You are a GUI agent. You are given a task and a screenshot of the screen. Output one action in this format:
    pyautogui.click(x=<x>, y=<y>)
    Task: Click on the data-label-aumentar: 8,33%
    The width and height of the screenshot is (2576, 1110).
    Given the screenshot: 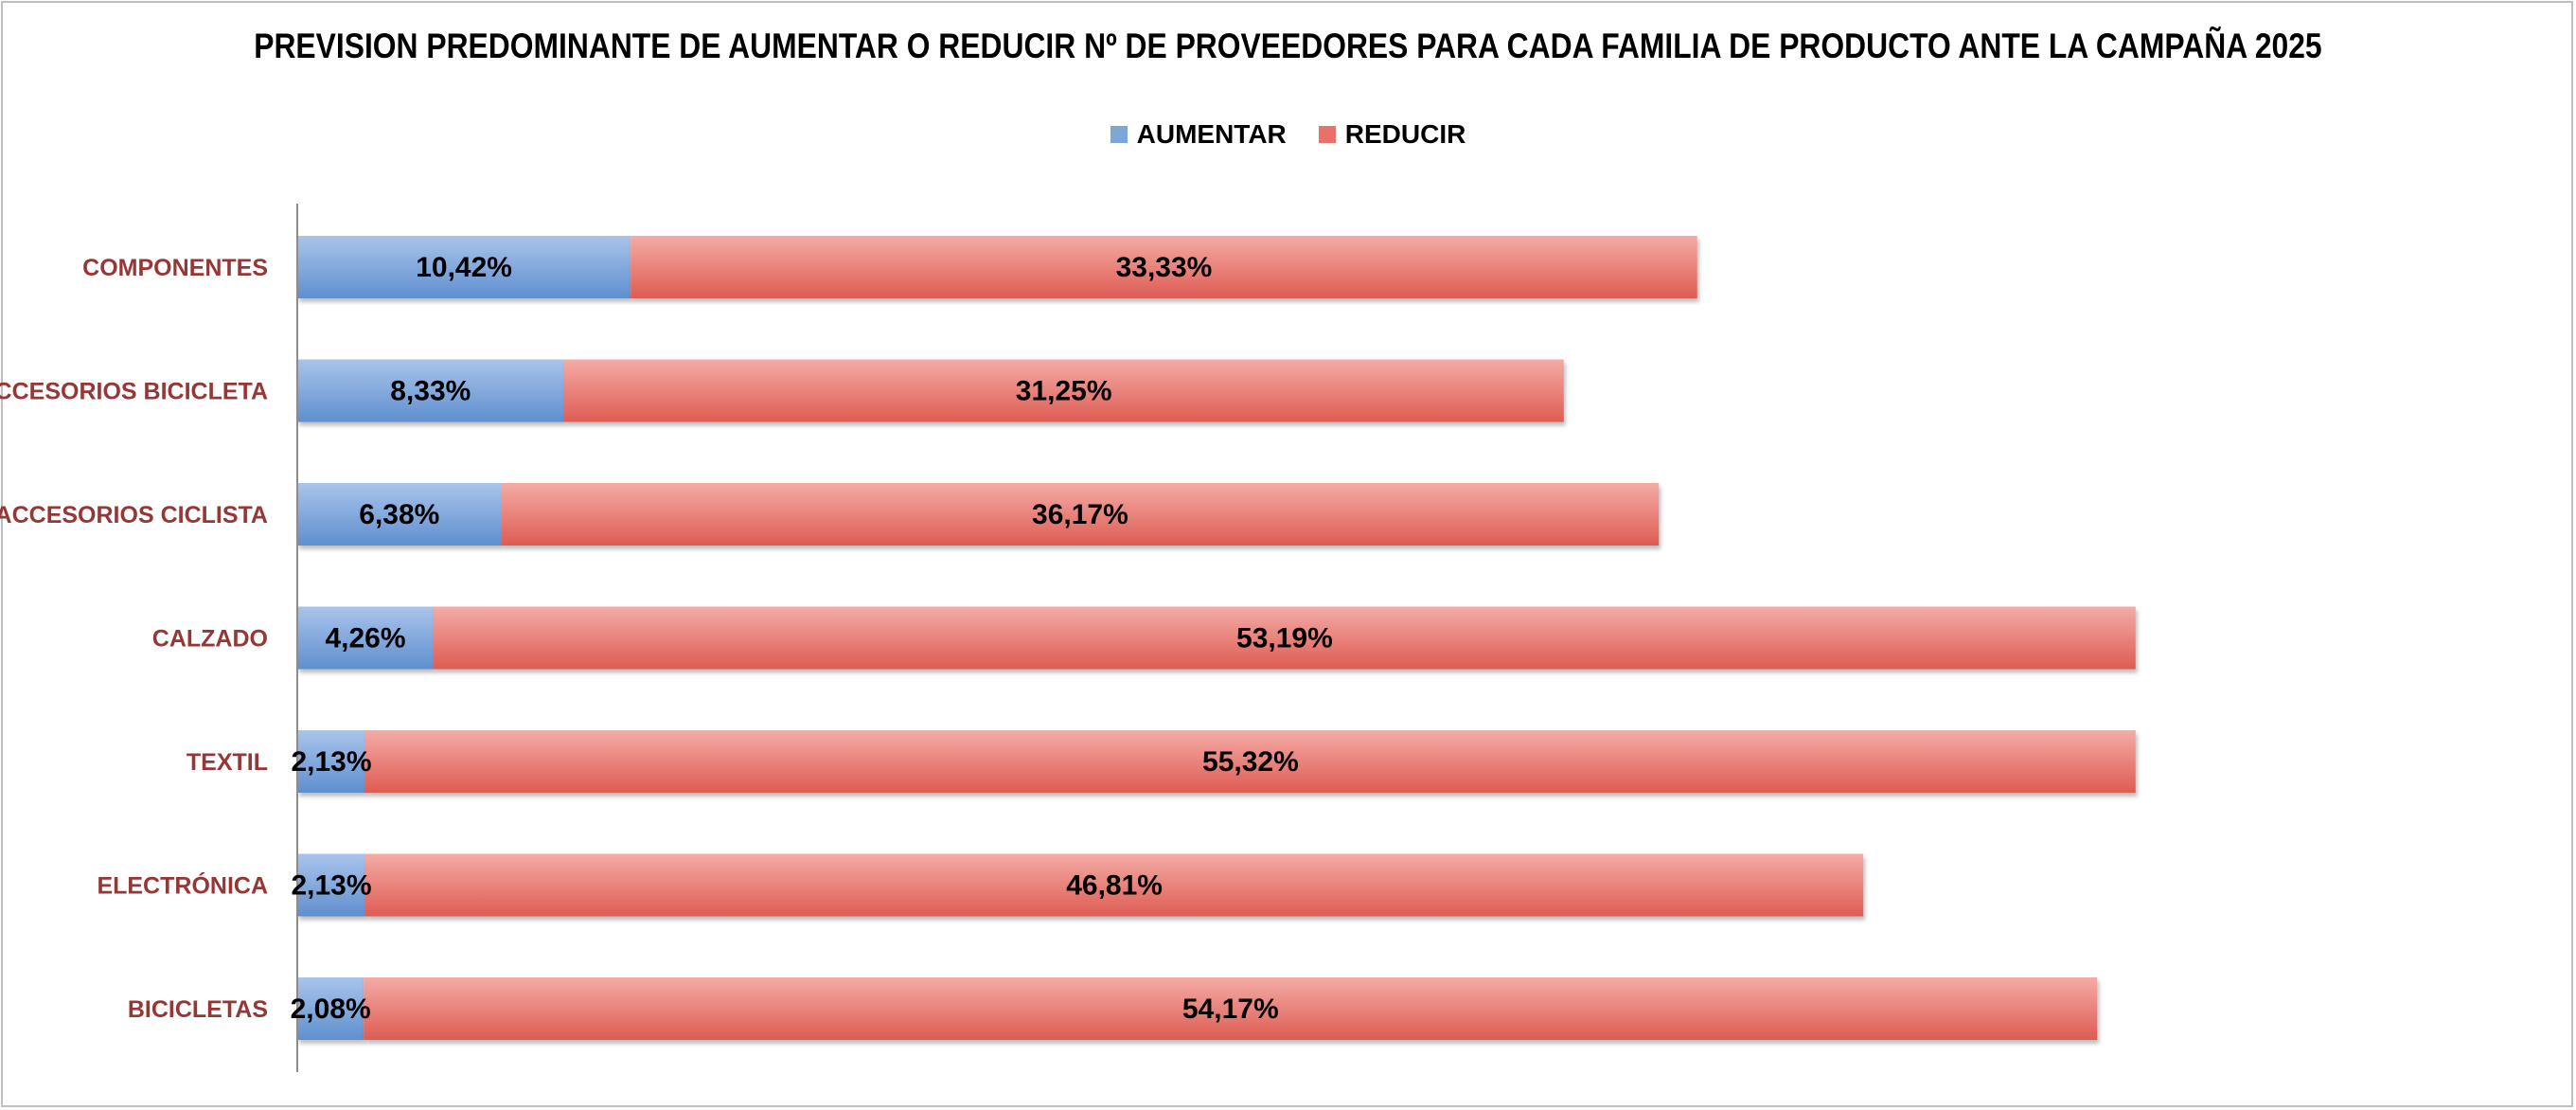 What is the action you would take?
    pyautogui.click(x=431, y=392)
    